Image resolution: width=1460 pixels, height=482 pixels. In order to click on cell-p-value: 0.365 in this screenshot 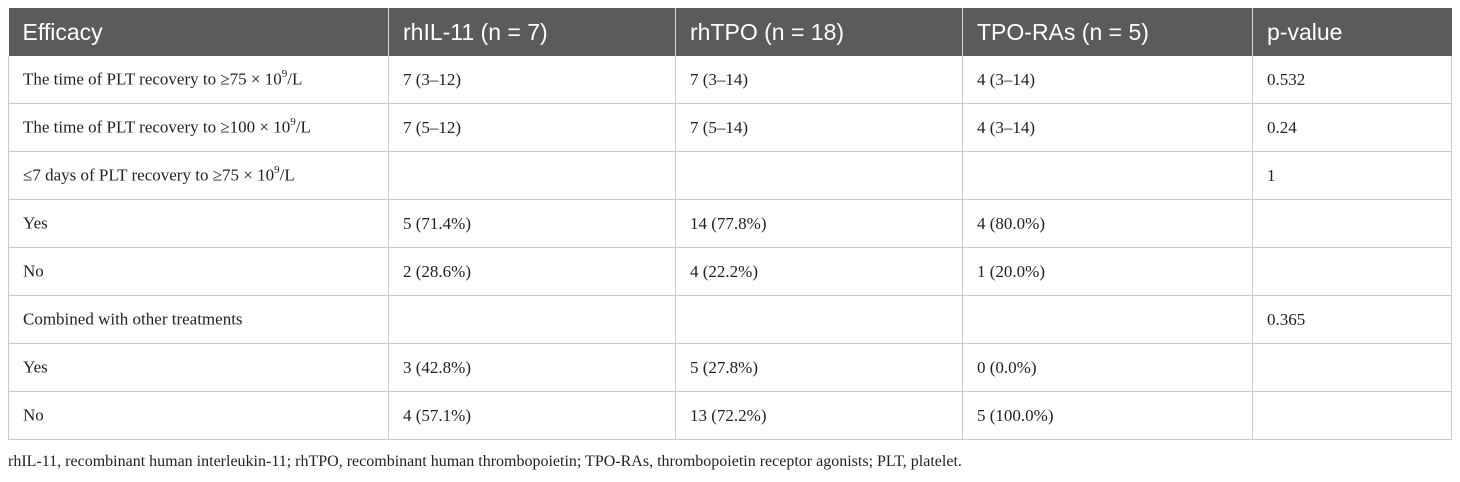, I will do `click(1352, 319)`.